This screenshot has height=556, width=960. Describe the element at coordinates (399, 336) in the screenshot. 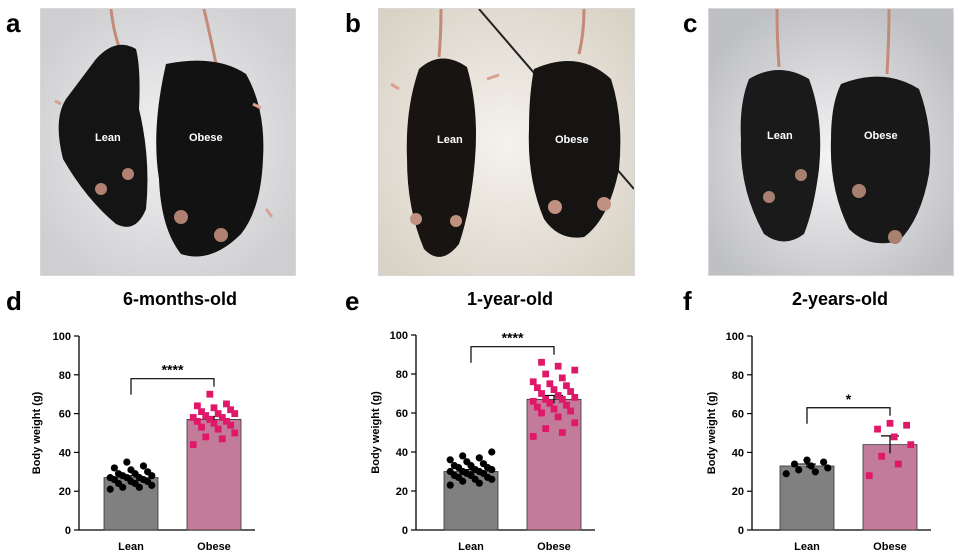

I see `chart-e-ytick-label: 100` at that location.